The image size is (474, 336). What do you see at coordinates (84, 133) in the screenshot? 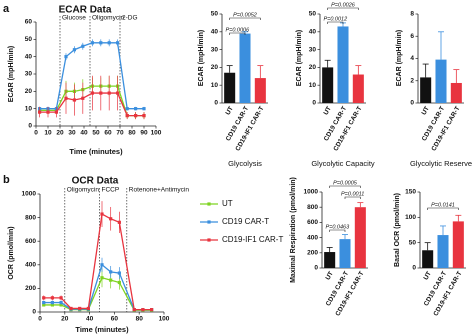
I see `x-tick-label: 40` at bounding box center [84, 133].